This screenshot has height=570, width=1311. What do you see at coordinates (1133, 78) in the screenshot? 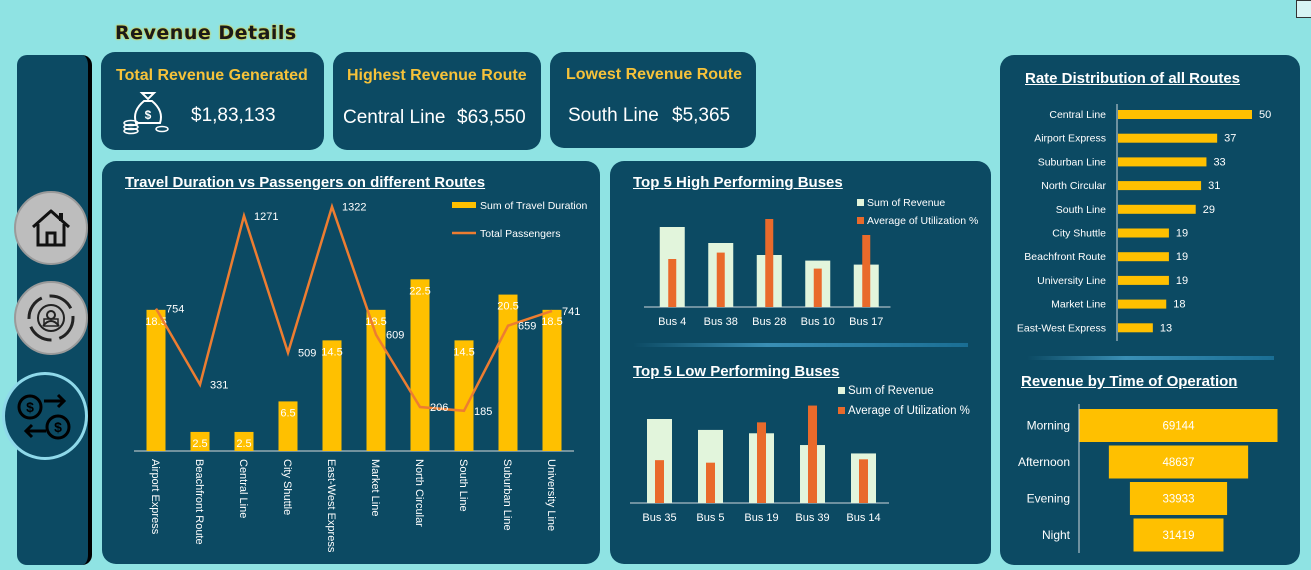
I see `rate-distribution-chart-title: Rate Distribution of all Routes` at bounding box center [1133, 78].